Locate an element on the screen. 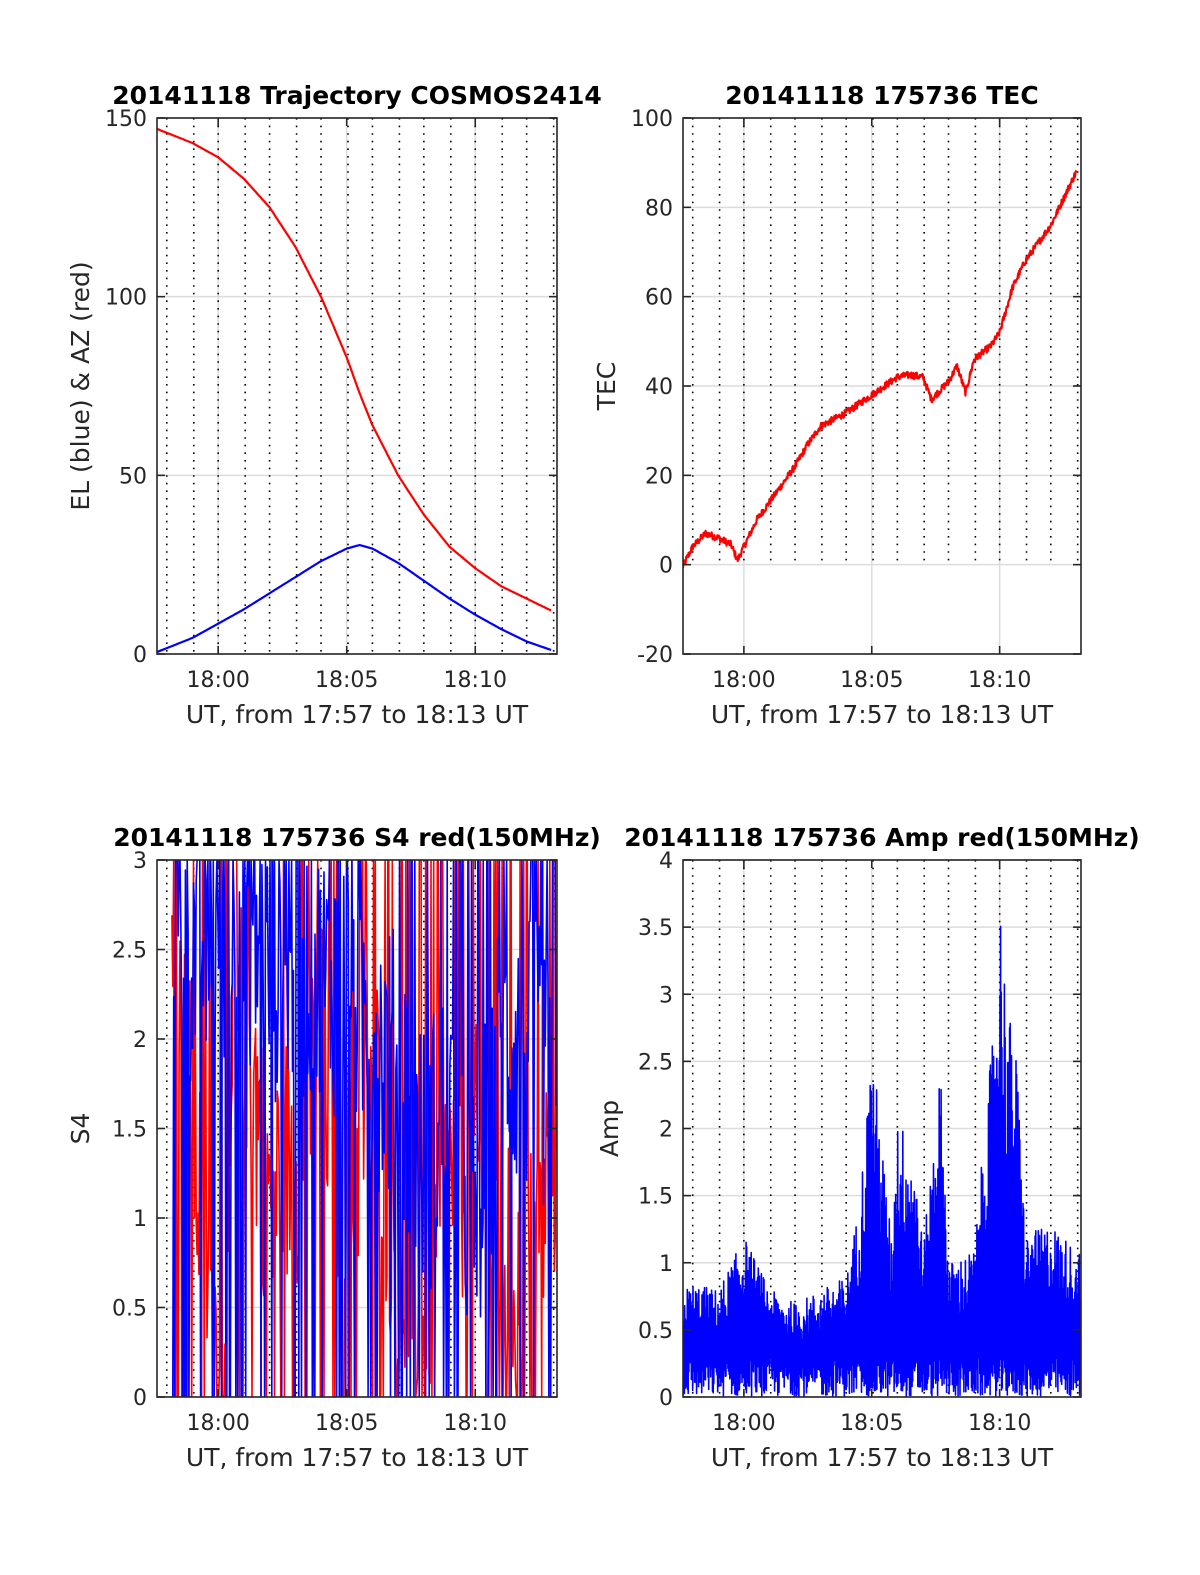 This screenshot has width=1200, height=1575. amp-title: 20141118 175736 Amp red(150MHz) is located at coordinates (882, 837).